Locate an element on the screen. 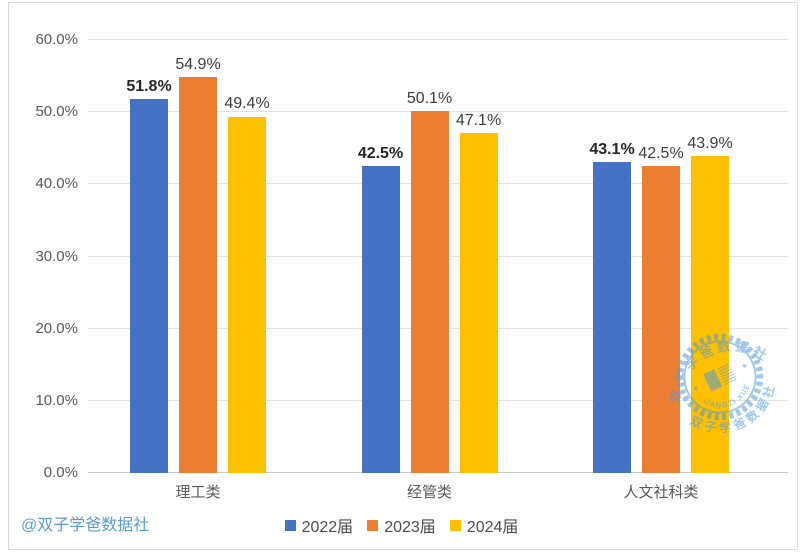  legend-item-2023届: 2023届 is located at coordinates (401, 525).